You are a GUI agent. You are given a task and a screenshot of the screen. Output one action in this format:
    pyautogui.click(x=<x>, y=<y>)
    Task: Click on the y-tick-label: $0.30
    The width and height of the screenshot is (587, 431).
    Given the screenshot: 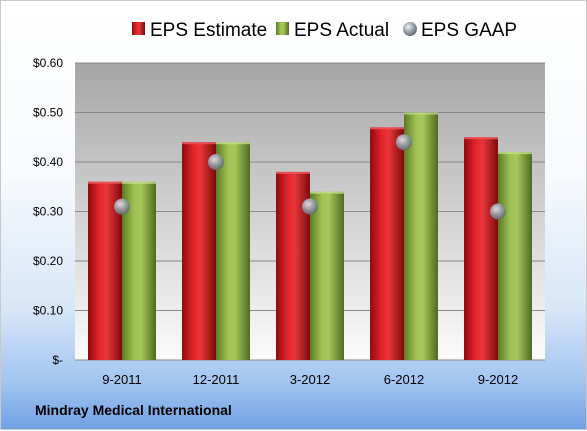 What is the action you would take?
    pyautogui.click(x=48, y=212)
    